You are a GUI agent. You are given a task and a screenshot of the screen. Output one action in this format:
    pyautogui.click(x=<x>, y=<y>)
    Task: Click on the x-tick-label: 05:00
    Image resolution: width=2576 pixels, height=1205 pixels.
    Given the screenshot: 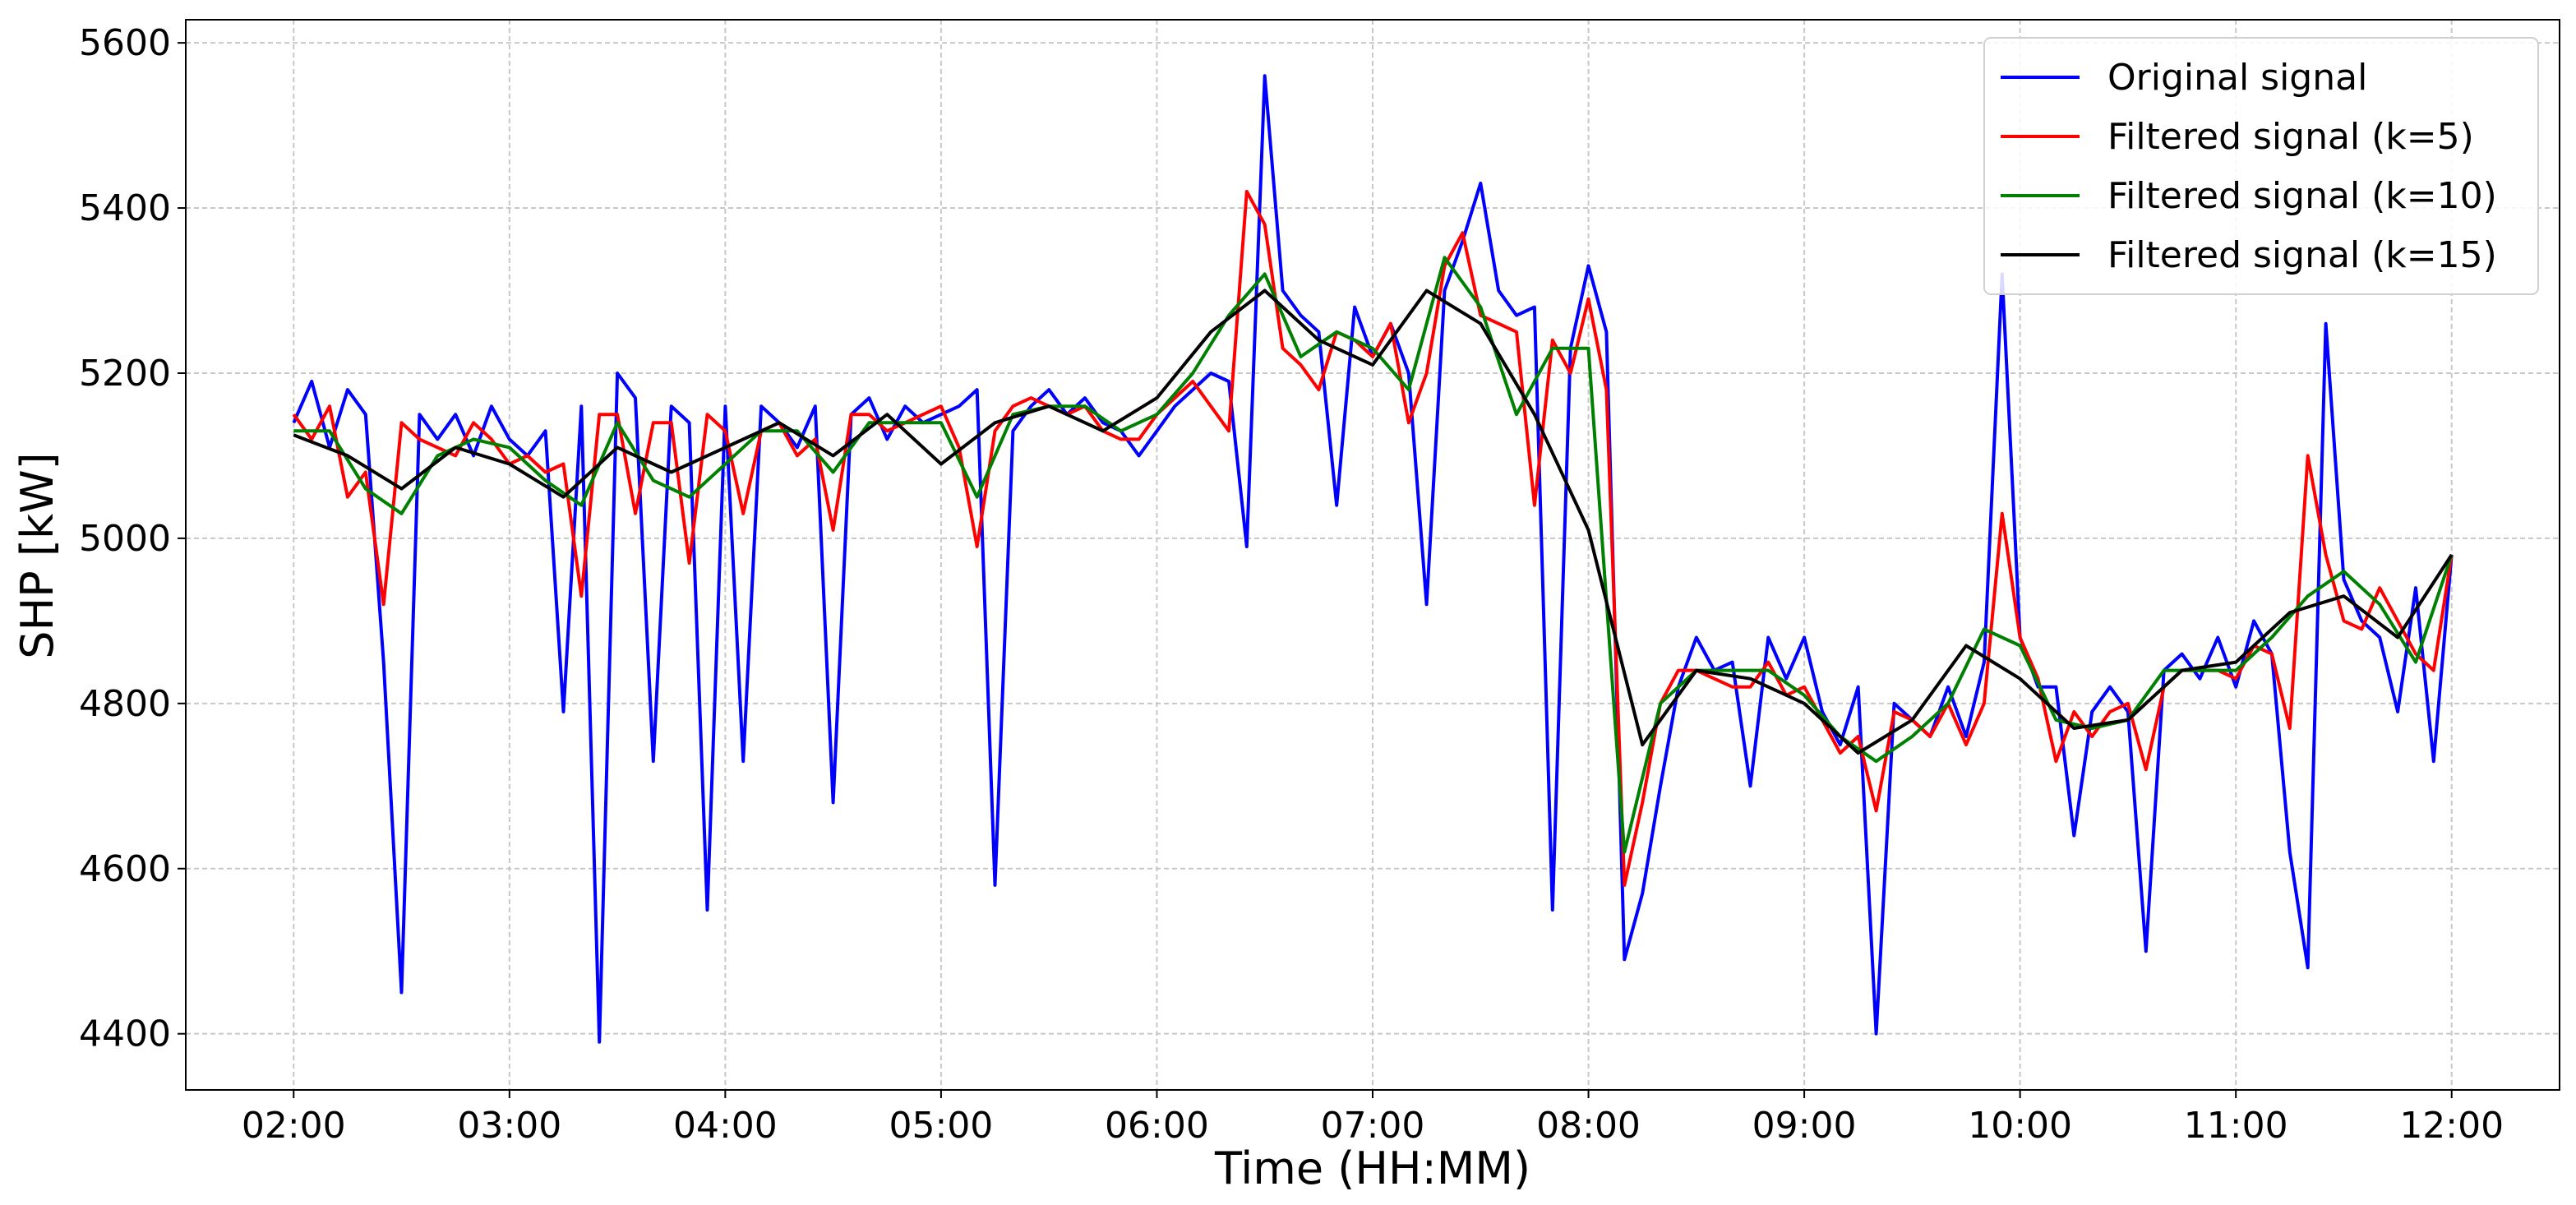 What is the action you would take?
    pyautogui.click(x=941, y=1126)
    